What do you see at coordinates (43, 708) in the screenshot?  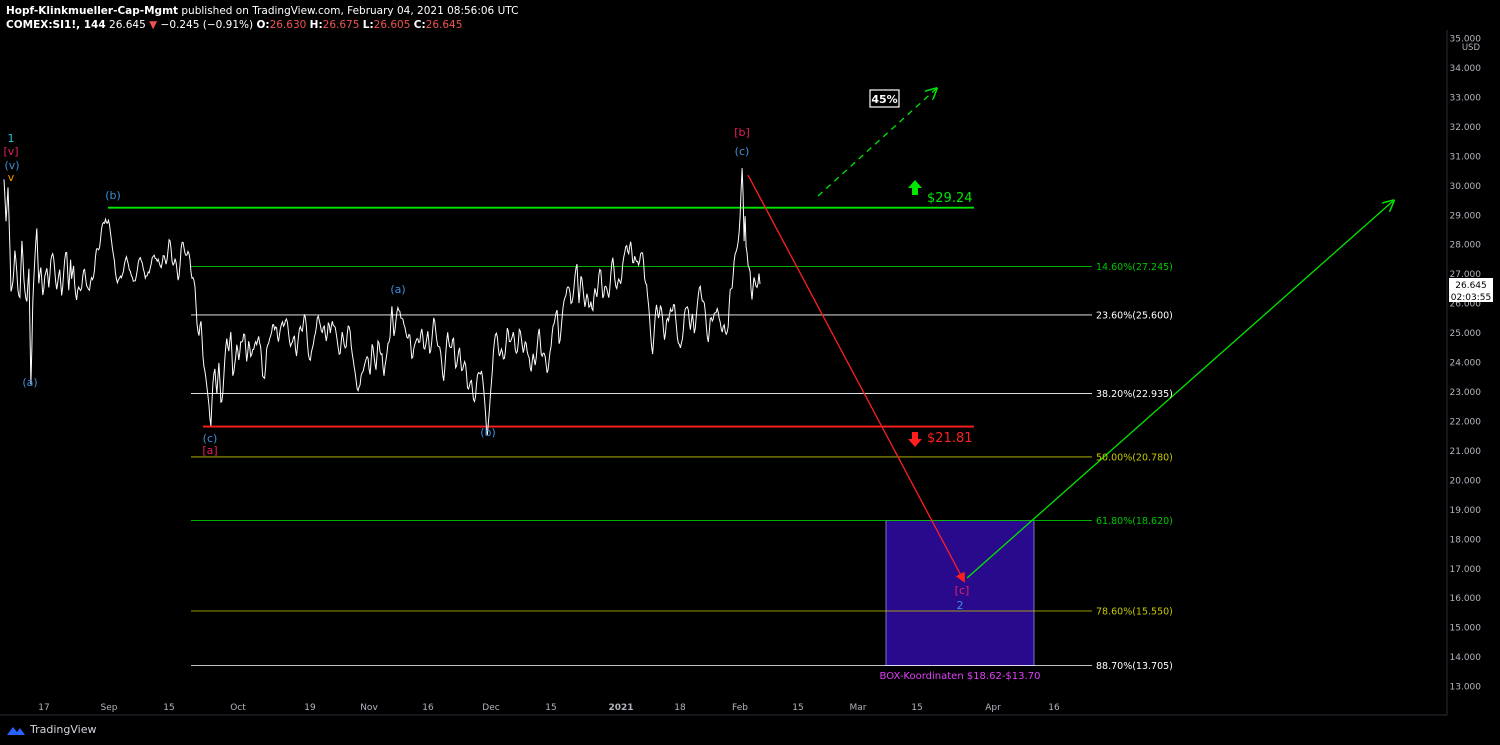 I see `x-tick-label: 17` at bounding box center [43, 708].